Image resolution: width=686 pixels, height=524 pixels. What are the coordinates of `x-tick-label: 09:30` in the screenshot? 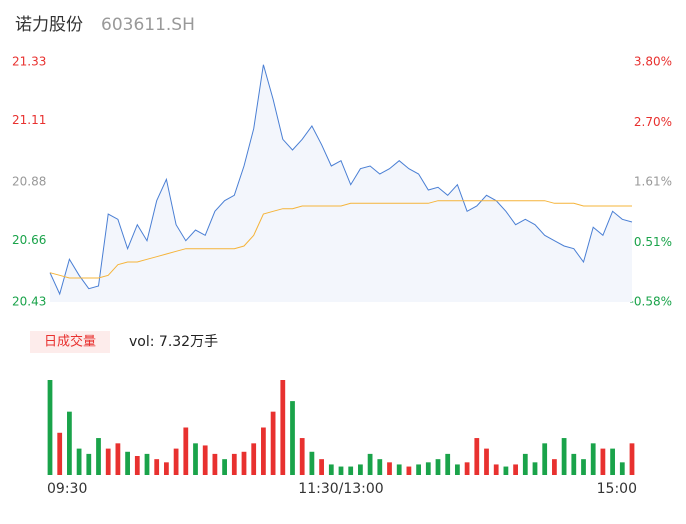 It's located at (67, 489).